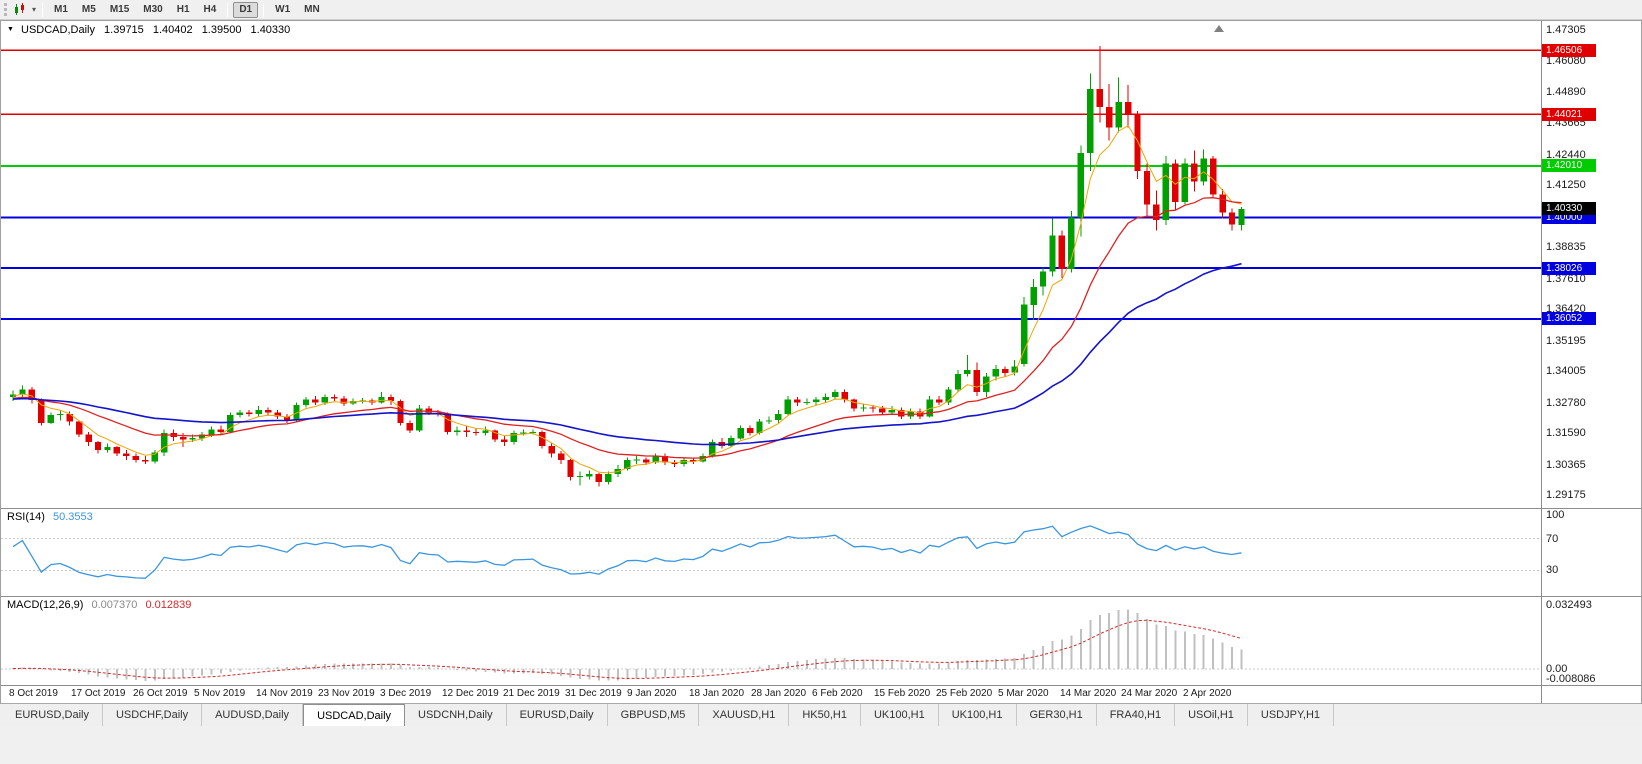 The width and height of the screenshot is (1642, 764). Describe the element at coordinates (1569, 268) in the screenshot. I see `hline-price-tag-1.38026: 1.38026` at that location.